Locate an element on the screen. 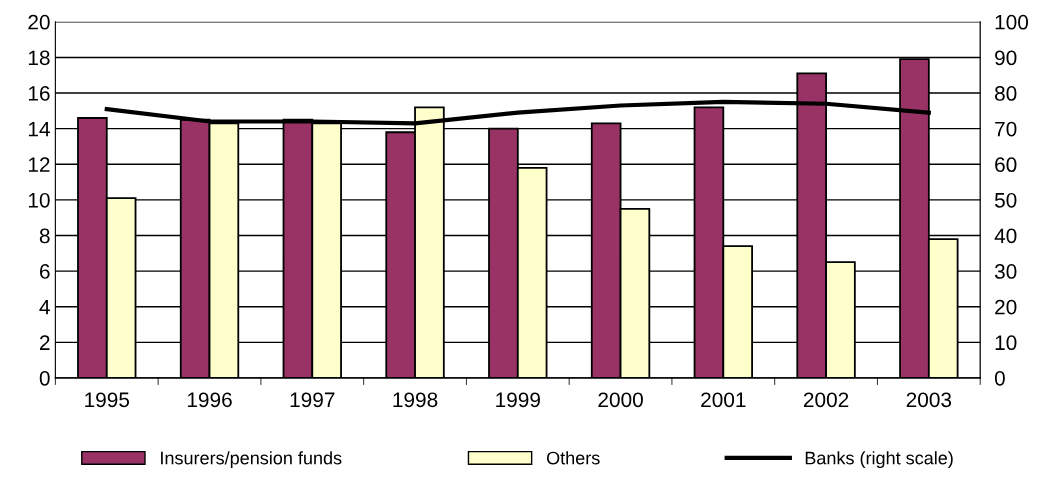 The image size is (1045, 496). x-tick-label: 2001 is located at coordinates (723, 400).